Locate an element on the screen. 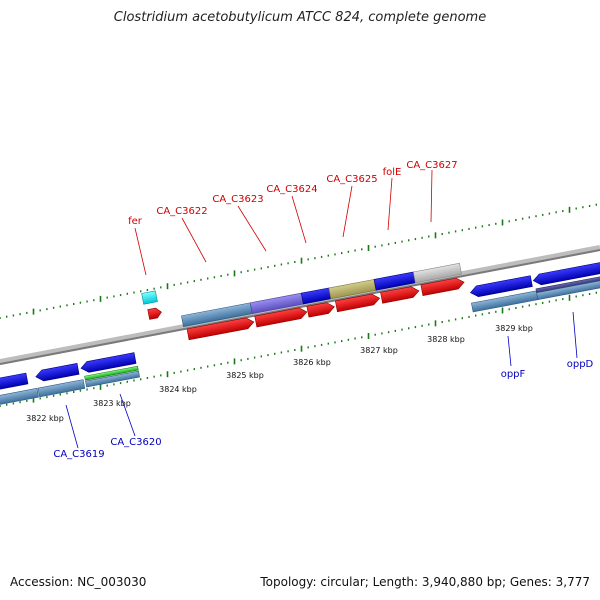 This screenshot has height=600, width=600. cds-arrow-CA_C3625 is located at coordinates (358, 303).